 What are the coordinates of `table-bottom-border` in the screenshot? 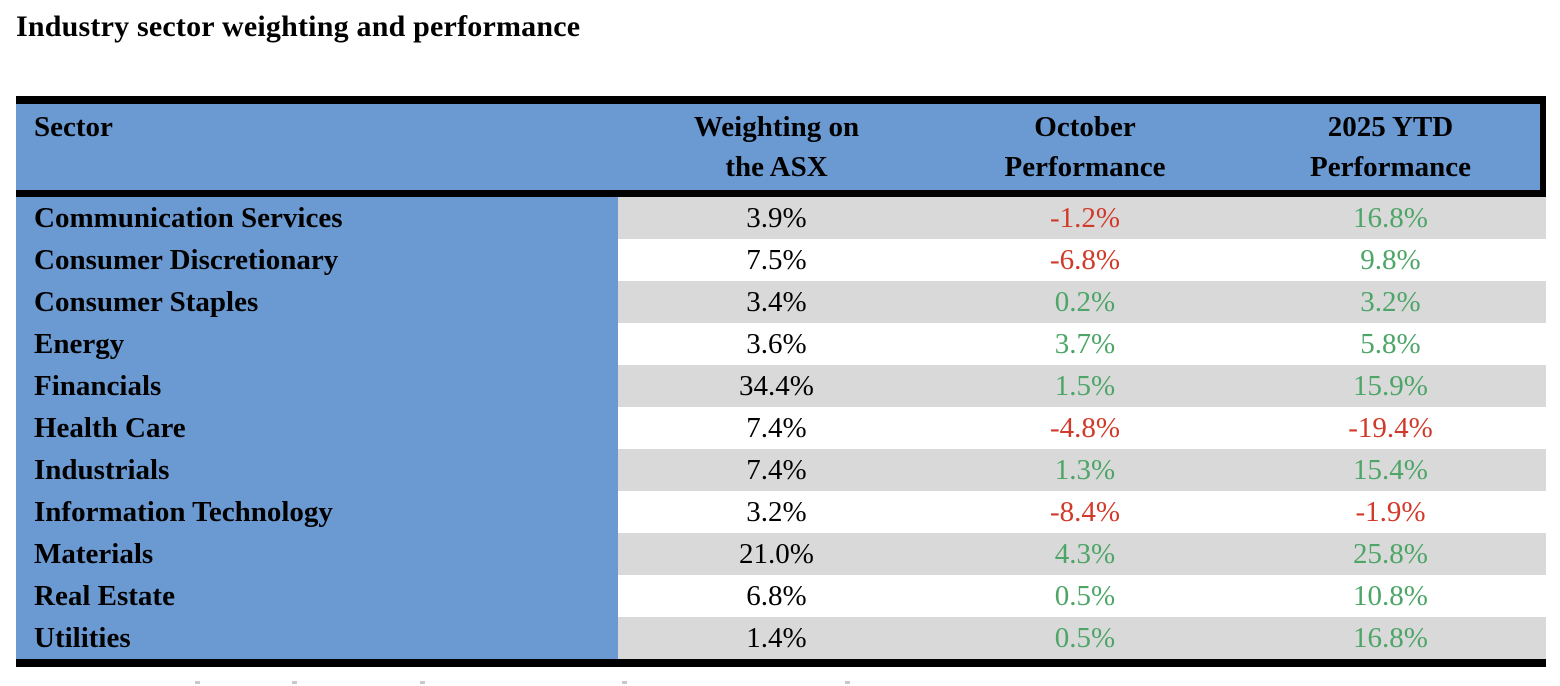 It's located at (781, 663).